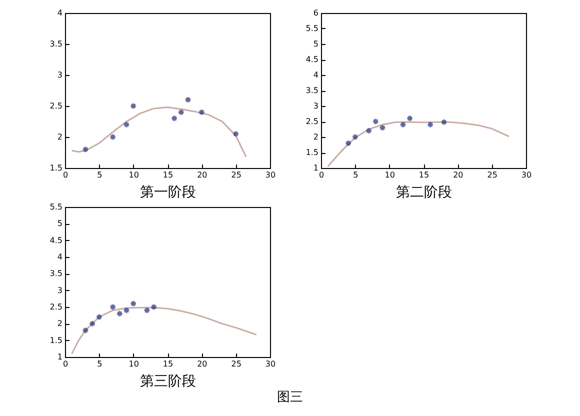 Image resolution: width=580 pixels, height=416 pixels. What do you see at coordinates (290, 397) in the screenshot?
I see `text: 图三` at bounding box center [290, 397].